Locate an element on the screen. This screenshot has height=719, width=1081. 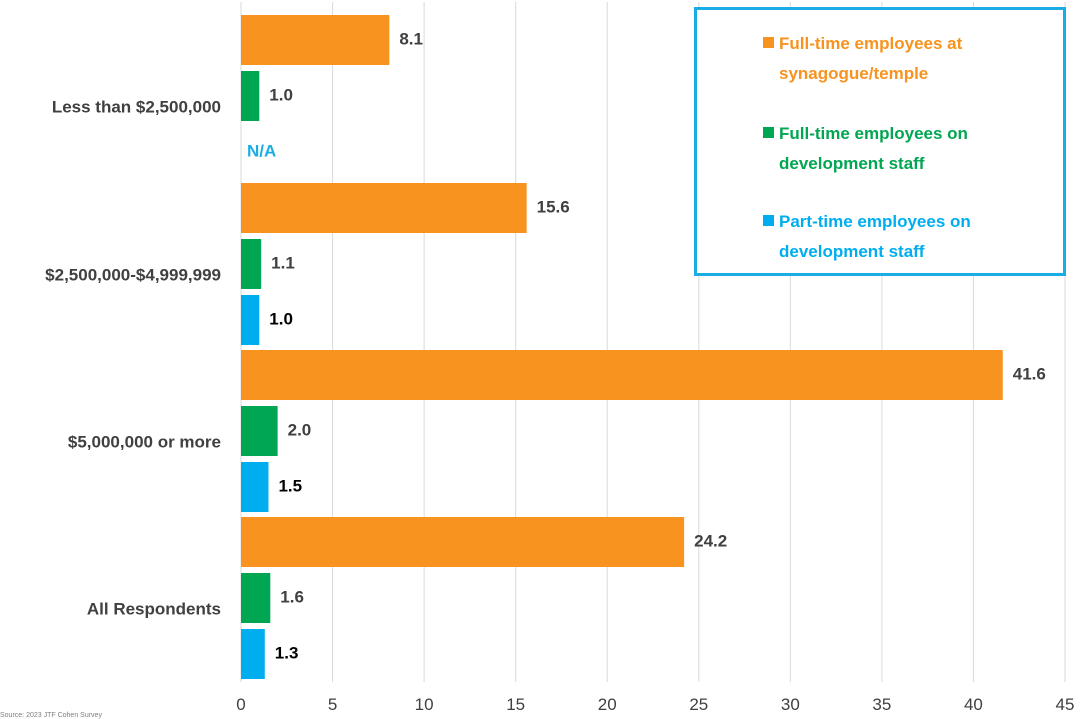
legend-label-2-line1: development staff is located at coordinates (852, 251).